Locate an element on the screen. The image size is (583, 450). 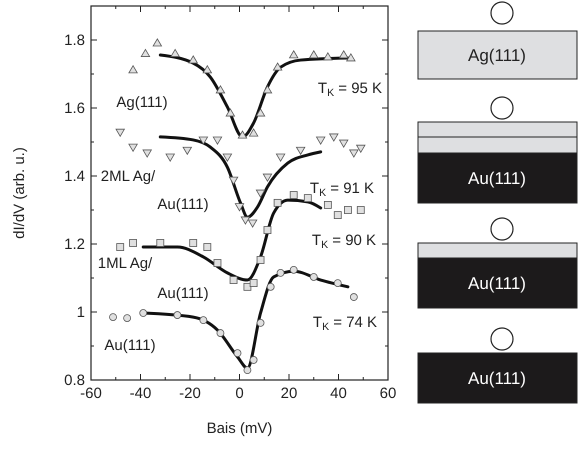
annotation: 1ML Ag/ is located at coordinates (126, 263).